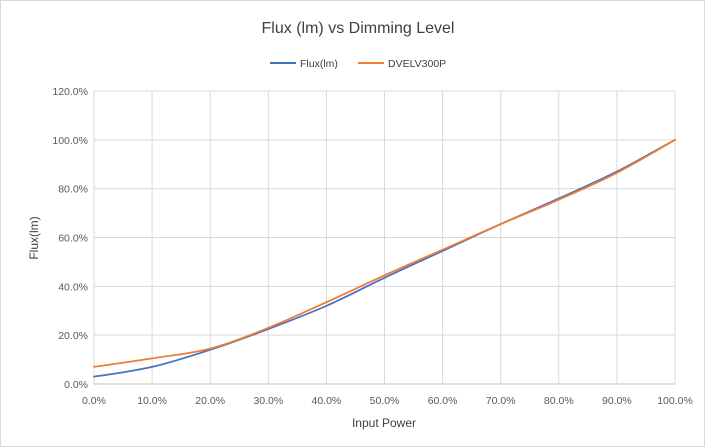 This screenshot has height=447, width=705. I want to click on x-tick-label: 80.0%, so click(559, 401).